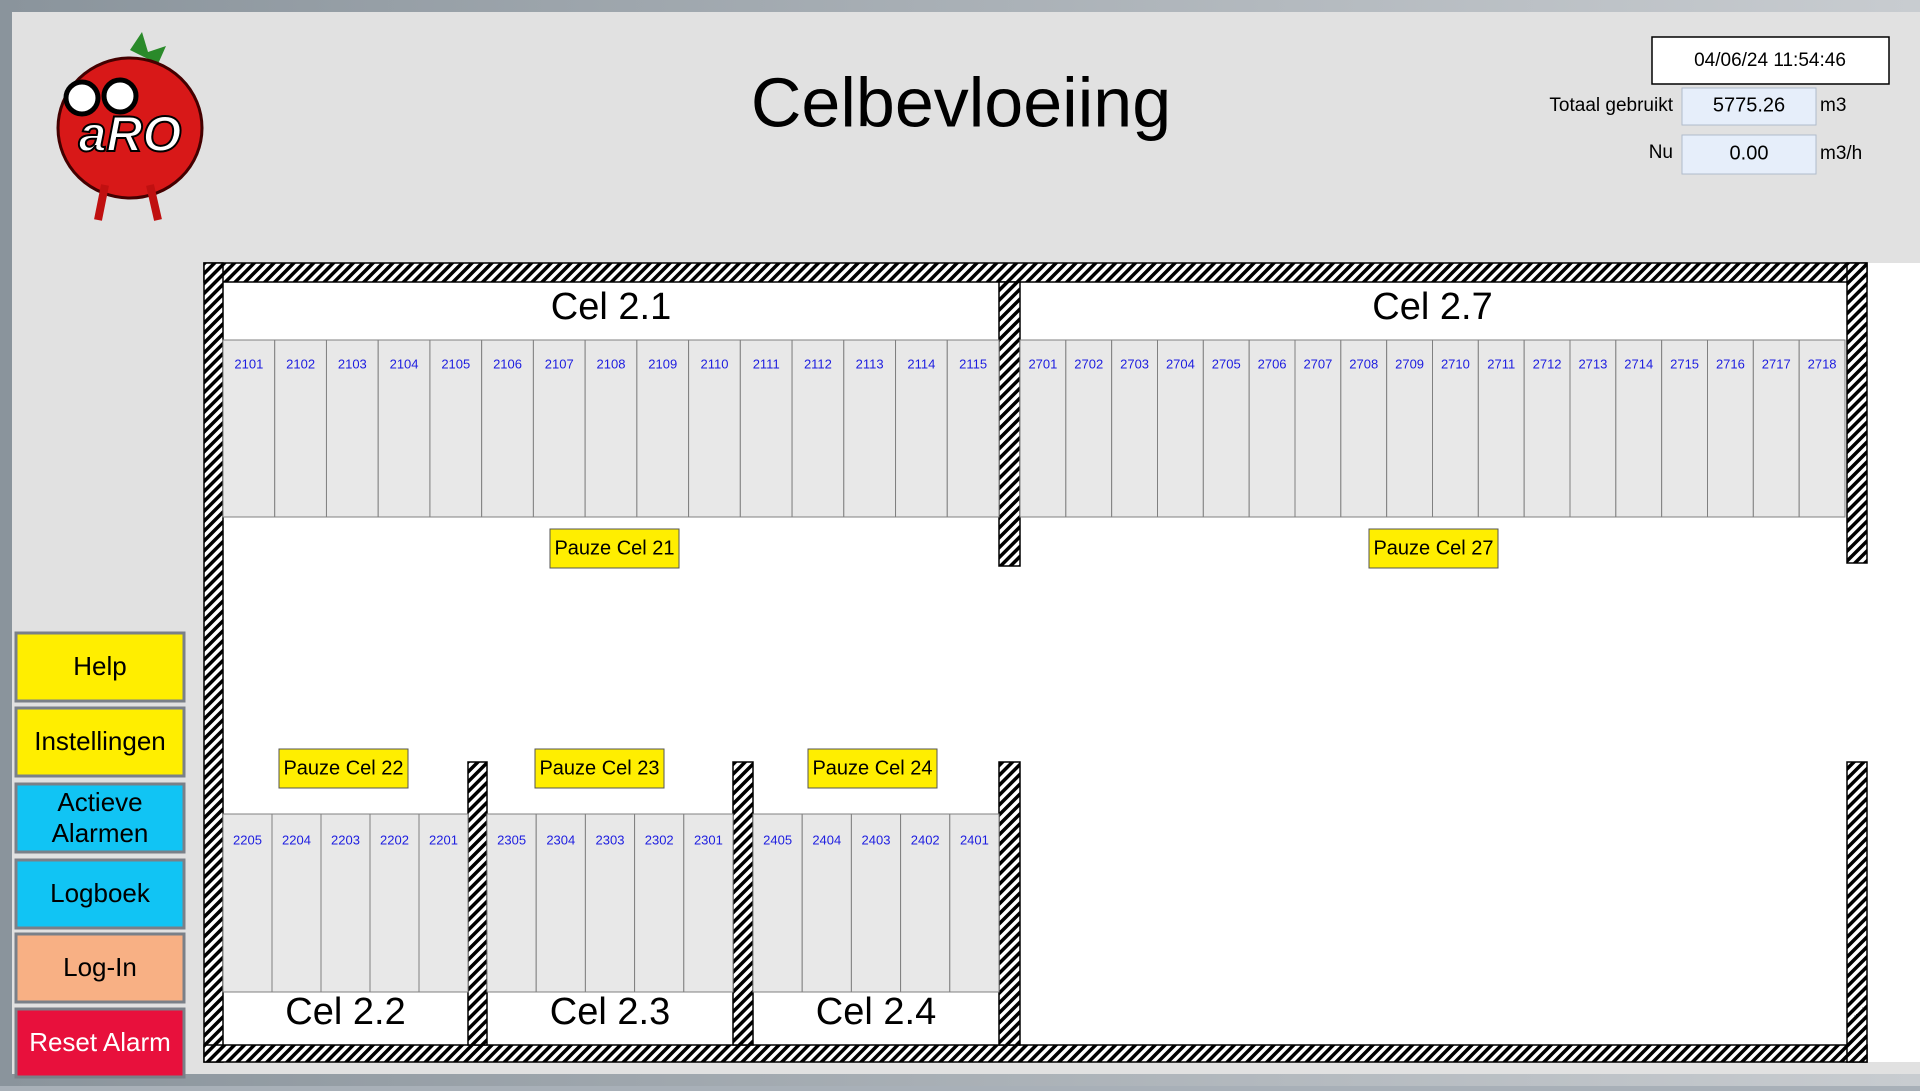 The height and width of the screenshot is (1091, 1920). Describe the element at coordinates (1226, 363) in the screenshot. I see `bed-label: 2705` at that location.